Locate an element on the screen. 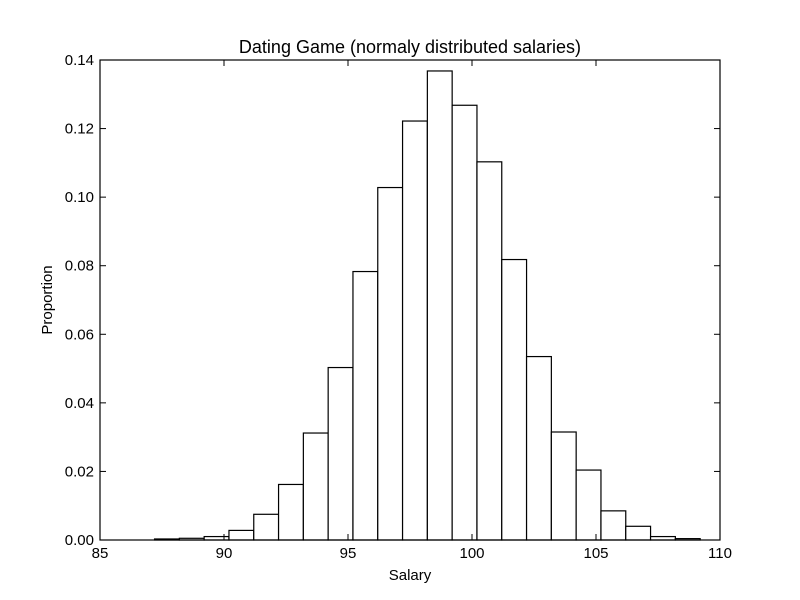 The width and height of the screenshot is (800, 600). y-tick-label: 0.12 is located at coordinates (79, 129).